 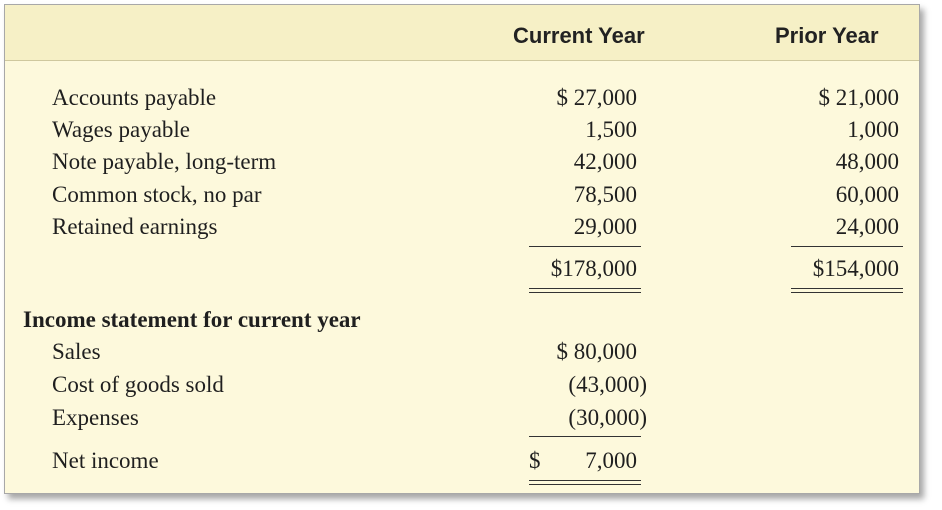 What do you see at coordinates (847, 246) in the screenshot?
I see `subtotal-rule-prior` at bounding box center [847, 246].